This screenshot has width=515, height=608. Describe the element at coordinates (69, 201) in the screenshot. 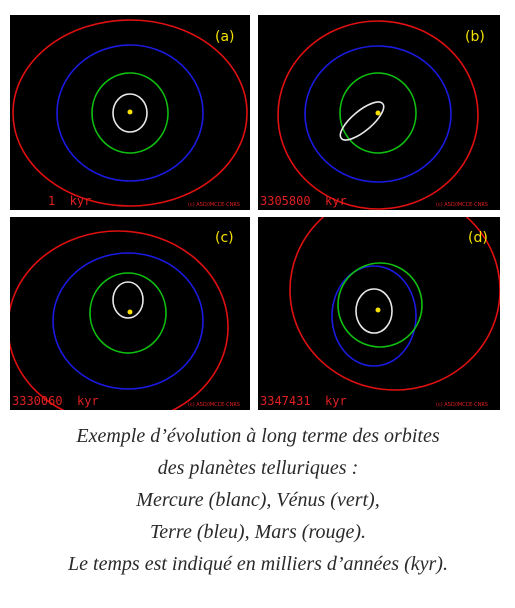

I see `time-label: 1 kyr` at that location.